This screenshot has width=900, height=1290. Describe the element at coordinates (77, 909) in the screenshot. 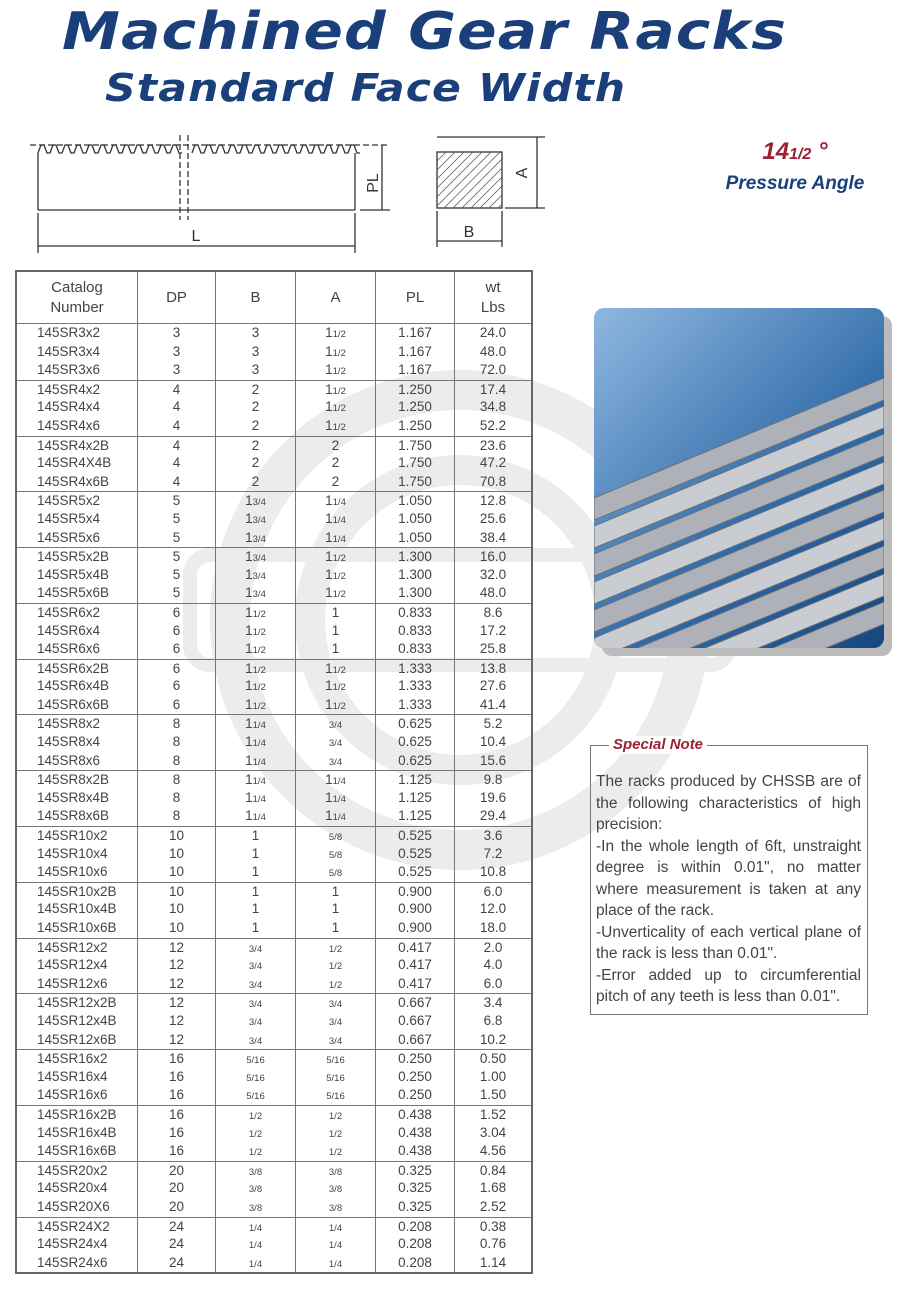

I see `catalog-number-cell: 145SR10x4B` at that location.